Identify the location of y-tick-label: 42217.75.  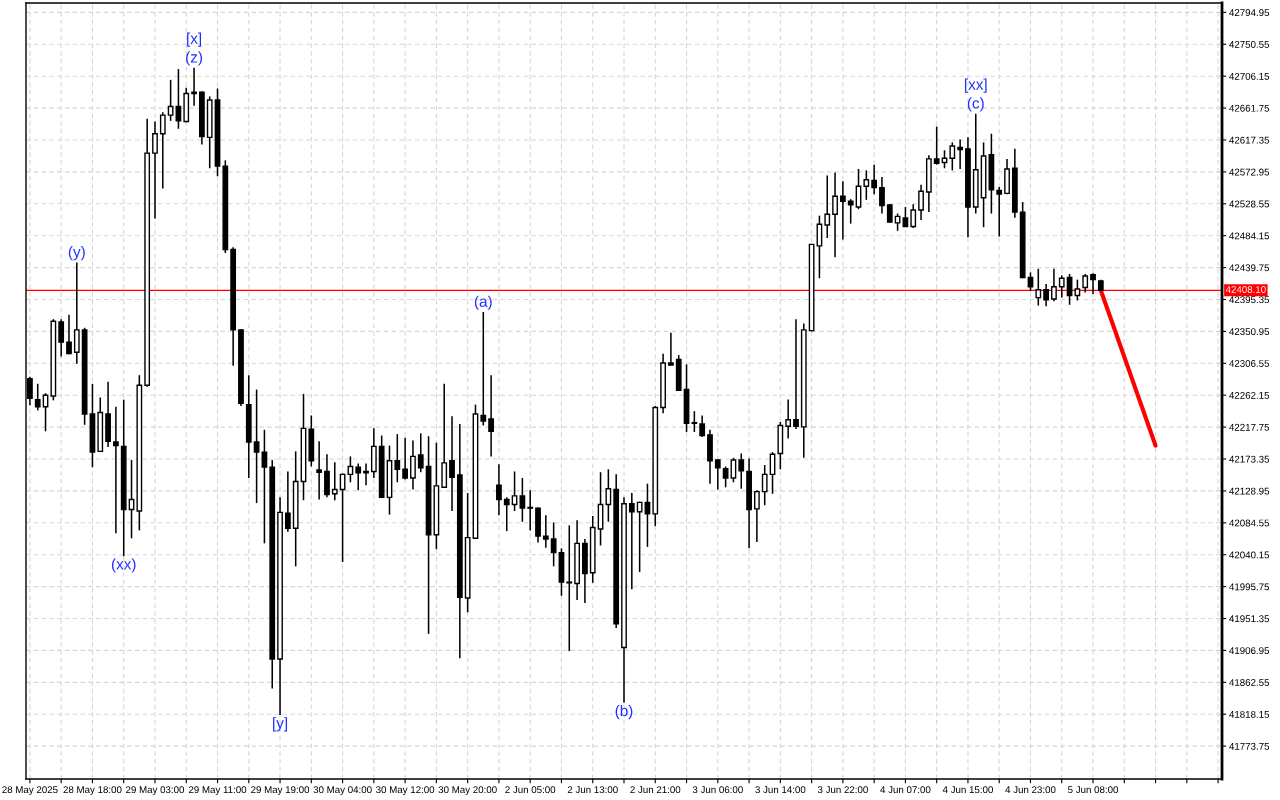
(1249, 427).